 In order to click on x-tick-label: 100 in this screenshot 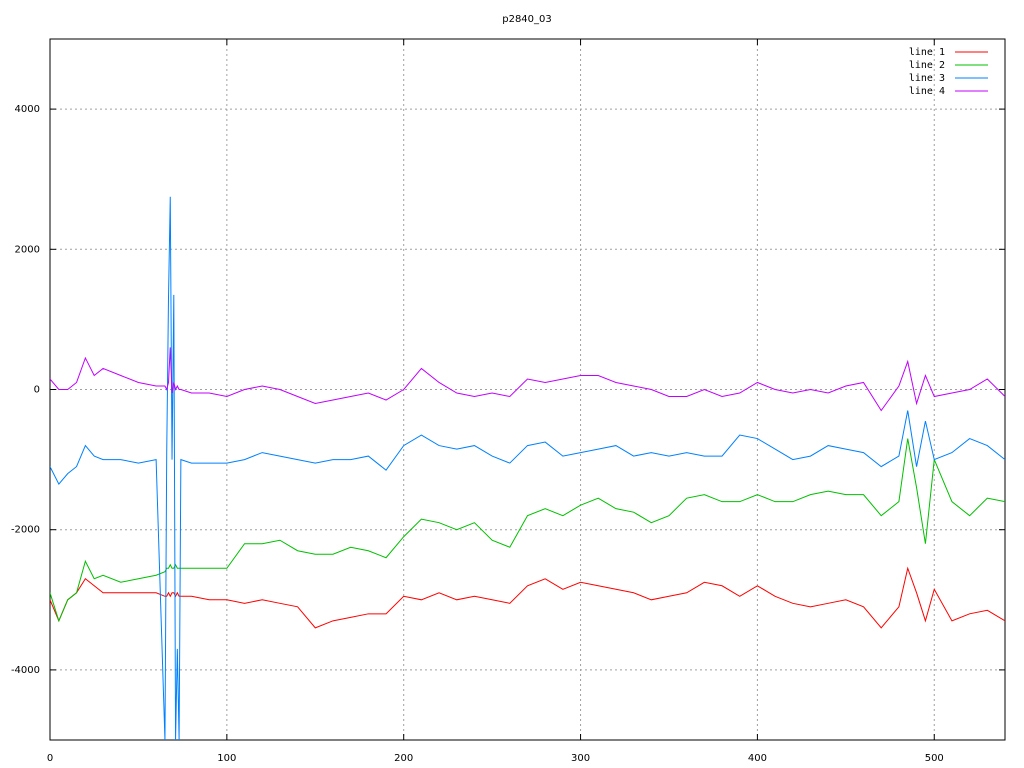, I will do `click(226, 758)`.